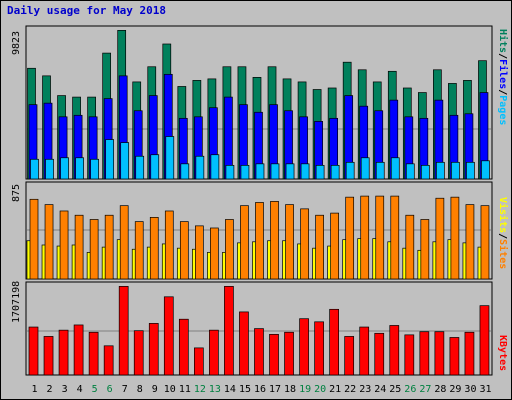 The image size is (512, 400). Describe the element at coordinates (485, 389) in the screenshot. I see `x-tick-label: 31` at that location.